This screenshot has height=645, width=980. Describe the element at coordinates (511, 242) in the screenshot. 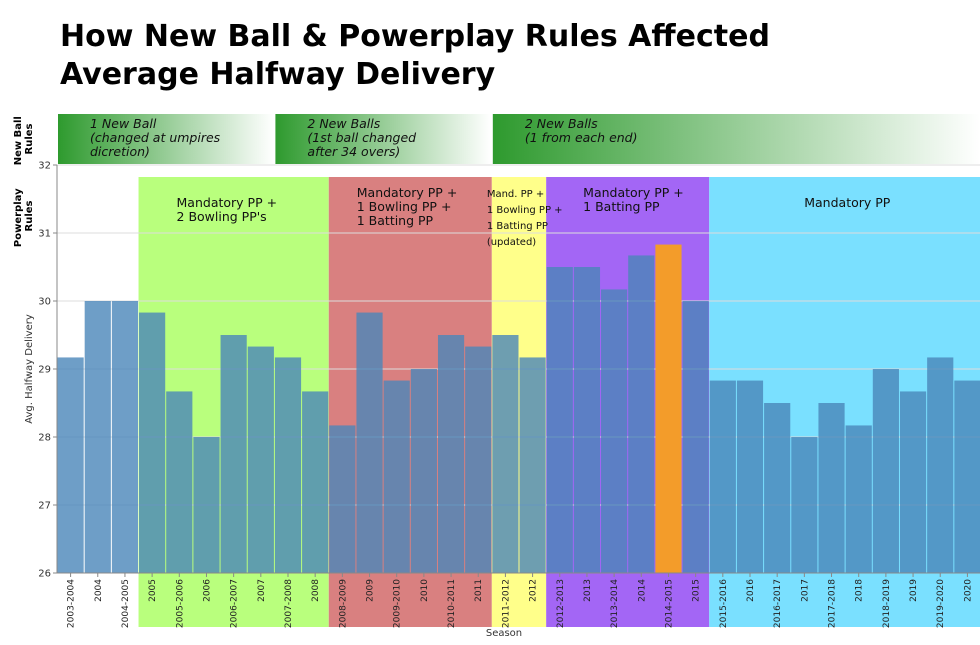

I see `powerplay-band-label-line: (updated)` at that location.